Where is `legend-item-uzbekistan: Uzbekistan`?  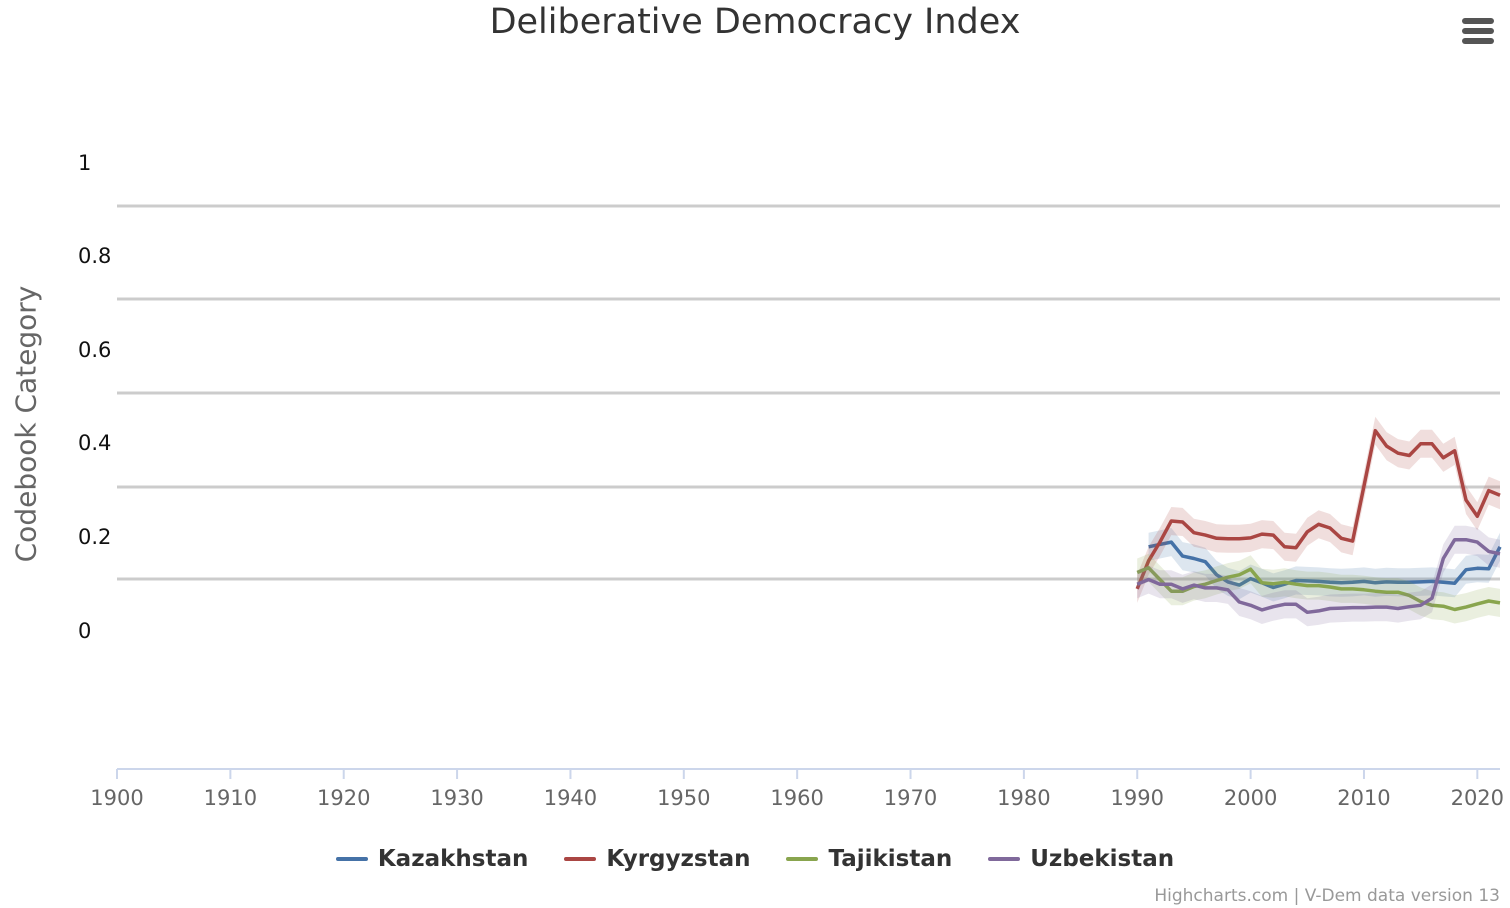
legend-item-uzbekistan: Uzbekistan is located at coordinates (1081, 859).